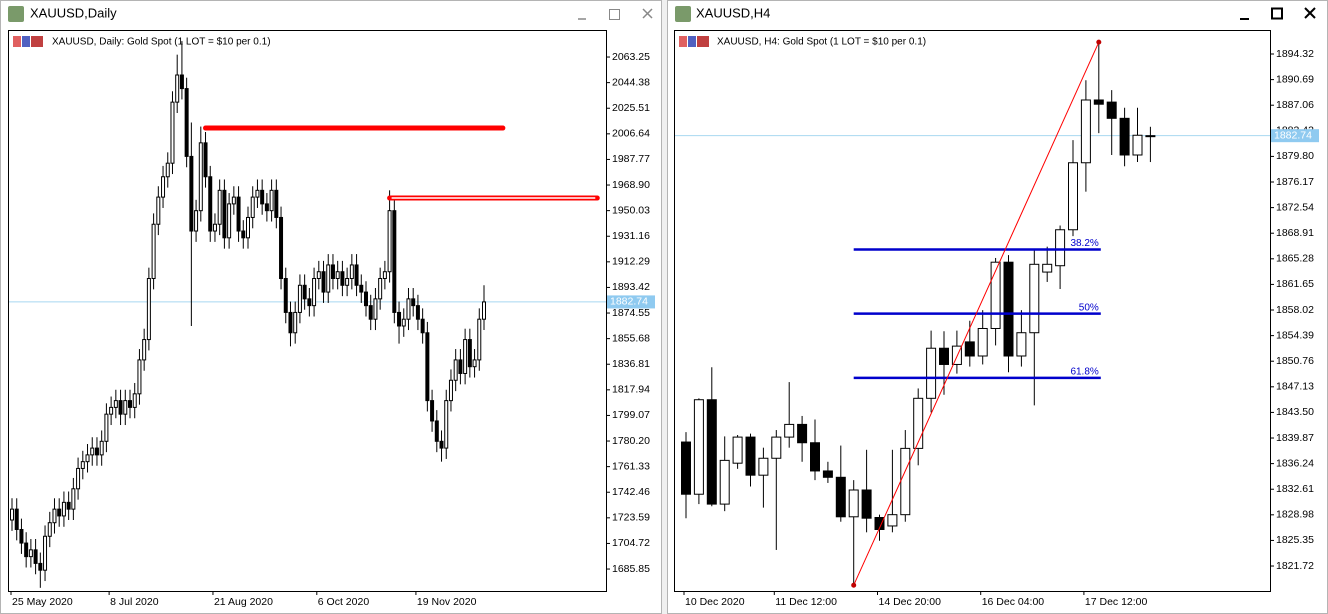 This screenshot has width=1328, height=614. What do you see at coordinates (1089, 307) in the screenshot?
I see `fib-level-label: 50%` at bounding box center [1089, 307].